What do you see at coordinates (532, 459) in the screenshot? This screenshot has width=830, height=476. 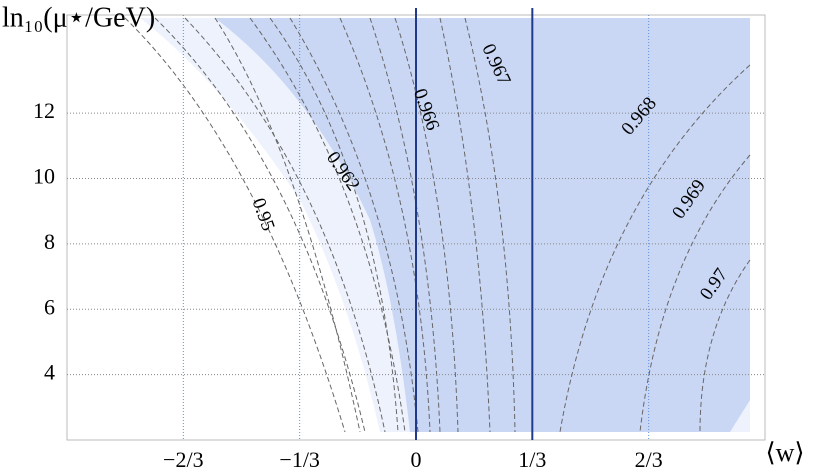 I see `x-tick-label: 1/3` at bounding box center [532, 459].